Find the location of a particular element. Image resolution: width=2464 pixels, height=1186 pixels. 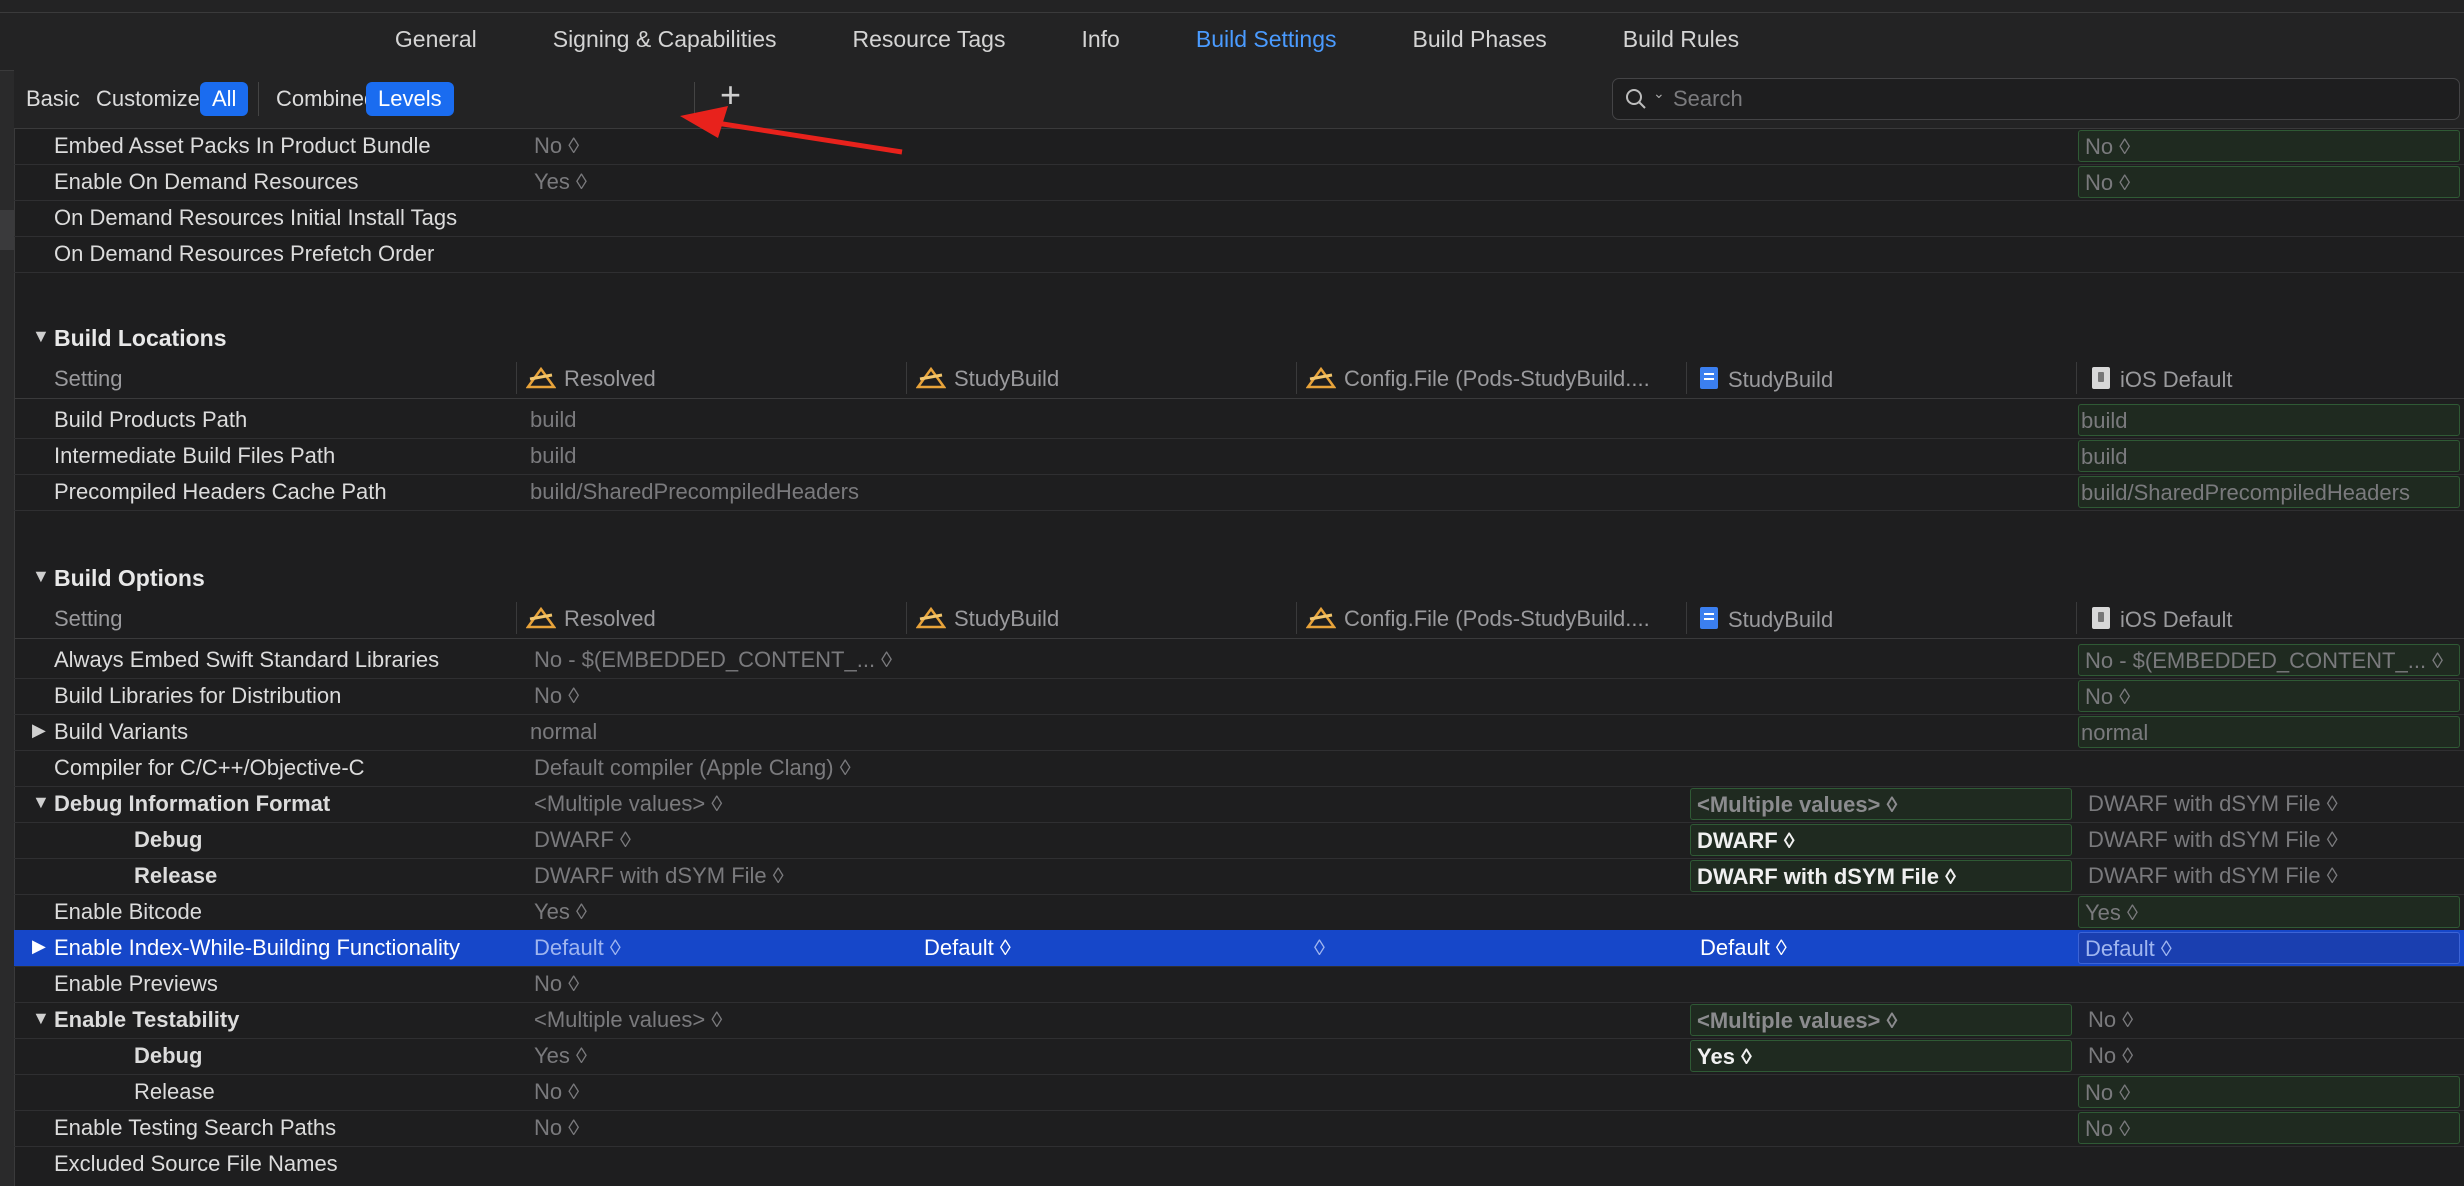

tab-build-settings: Build Settings is located at coordinates (1266, 39).